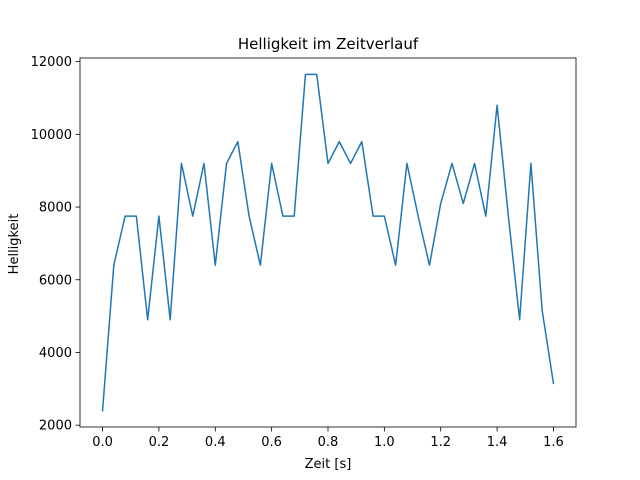 The width and height of the screenshot is (640, 480). I want to click on y-axis-label: Helligkeit, so click(14, 244).